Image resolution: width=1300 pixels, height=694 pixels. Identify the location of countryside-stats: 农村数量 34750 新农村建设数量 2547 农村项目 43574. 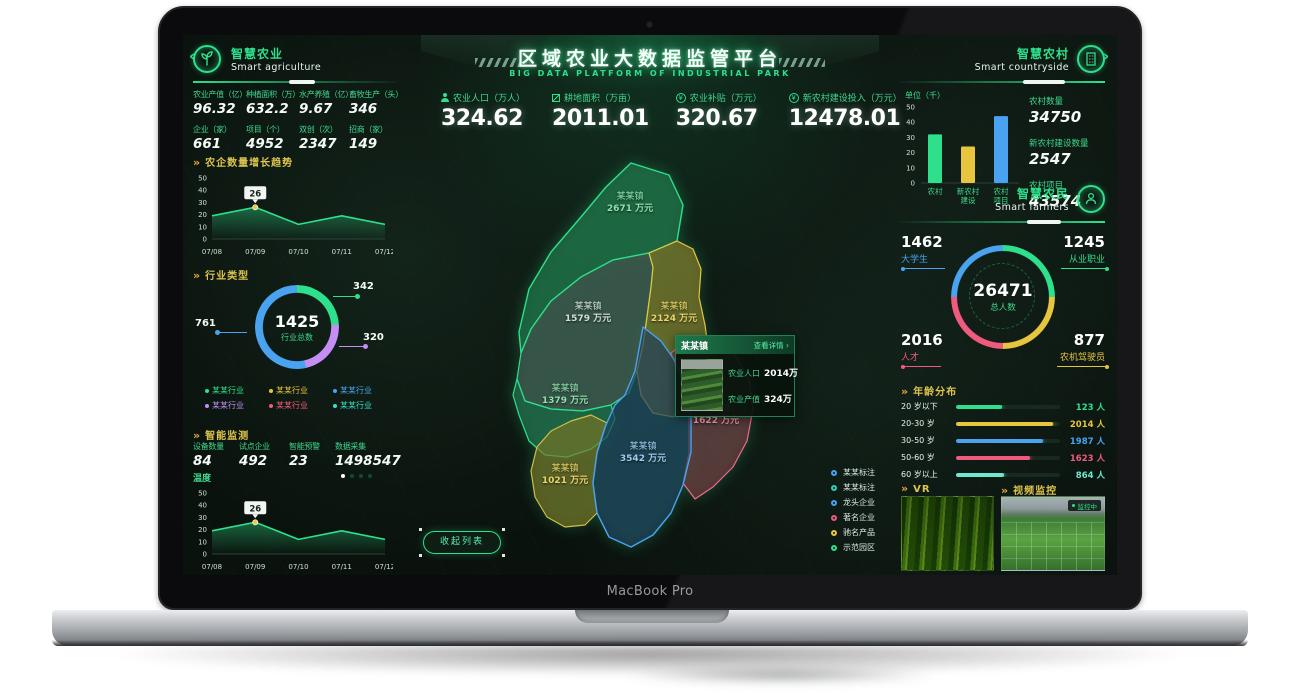
(1068, 158).